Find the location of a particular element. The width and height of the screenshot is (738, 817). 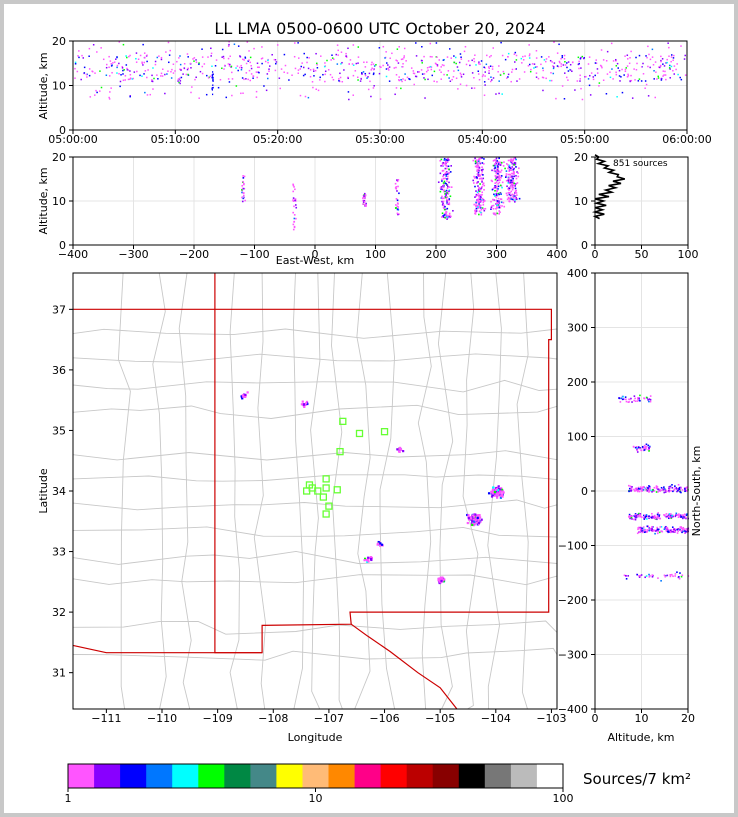

colorbar-swatch is located at coordinates (472, 776).